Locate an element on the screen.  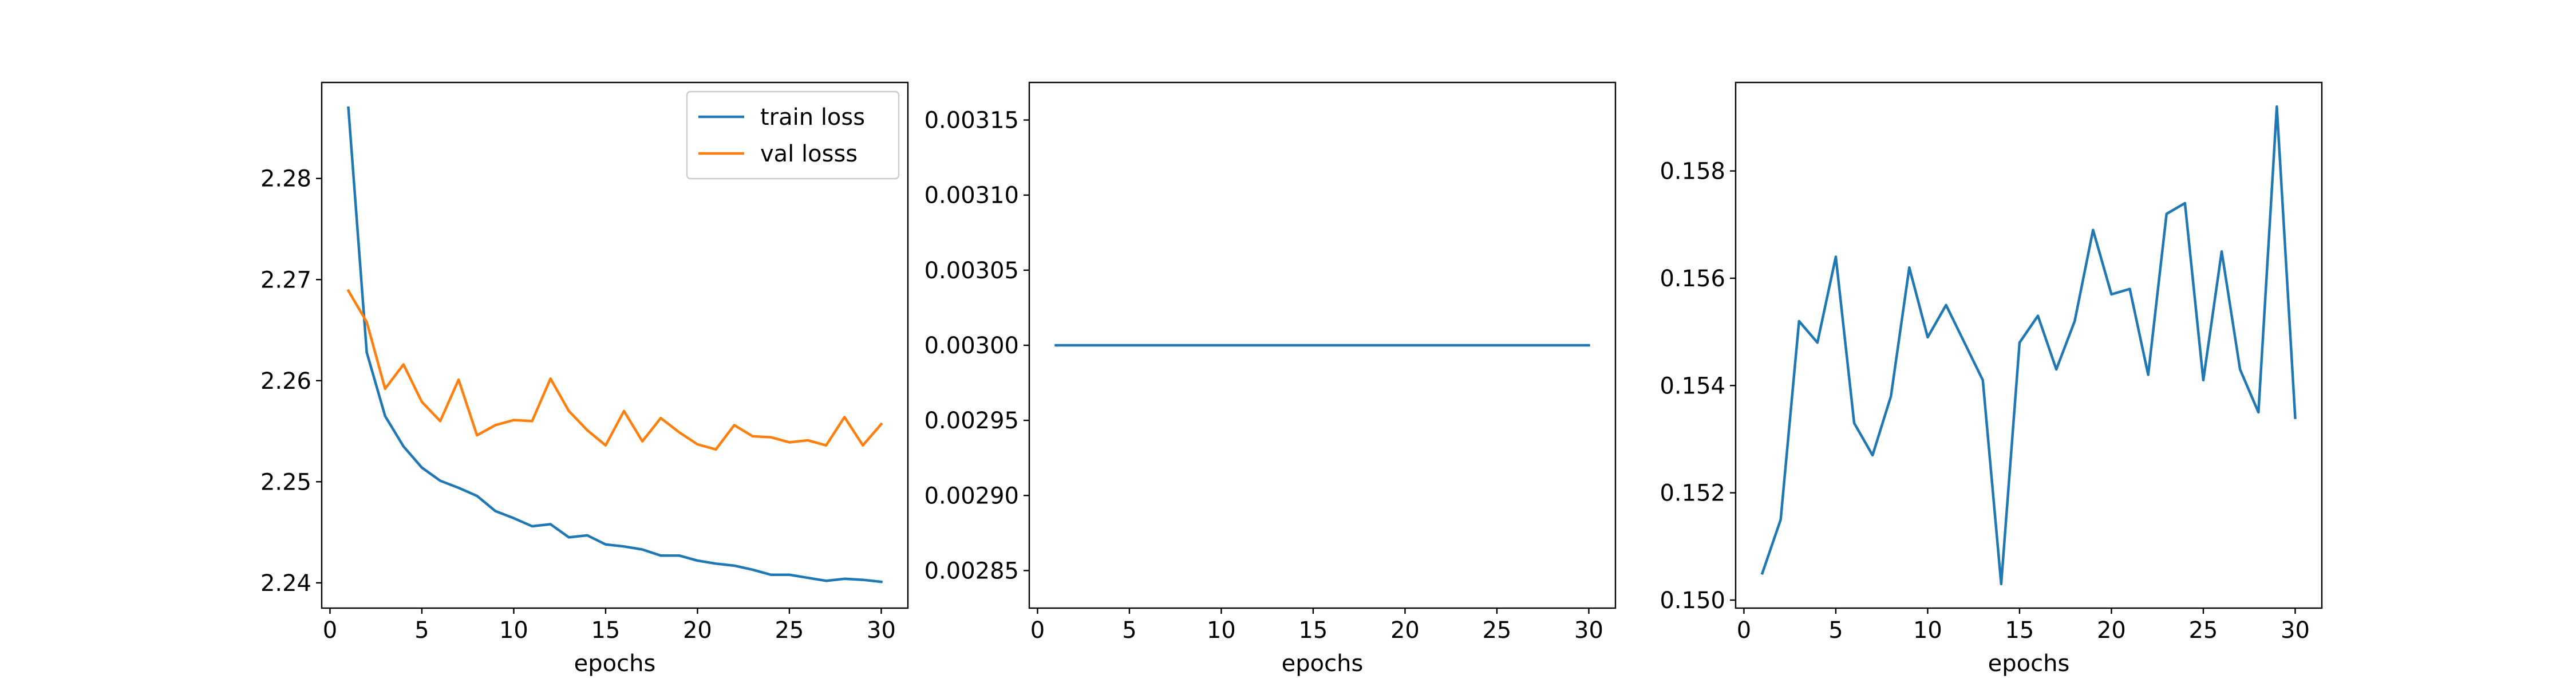
y-tick-label: 0.00285 is located at coordinates (971, 571).